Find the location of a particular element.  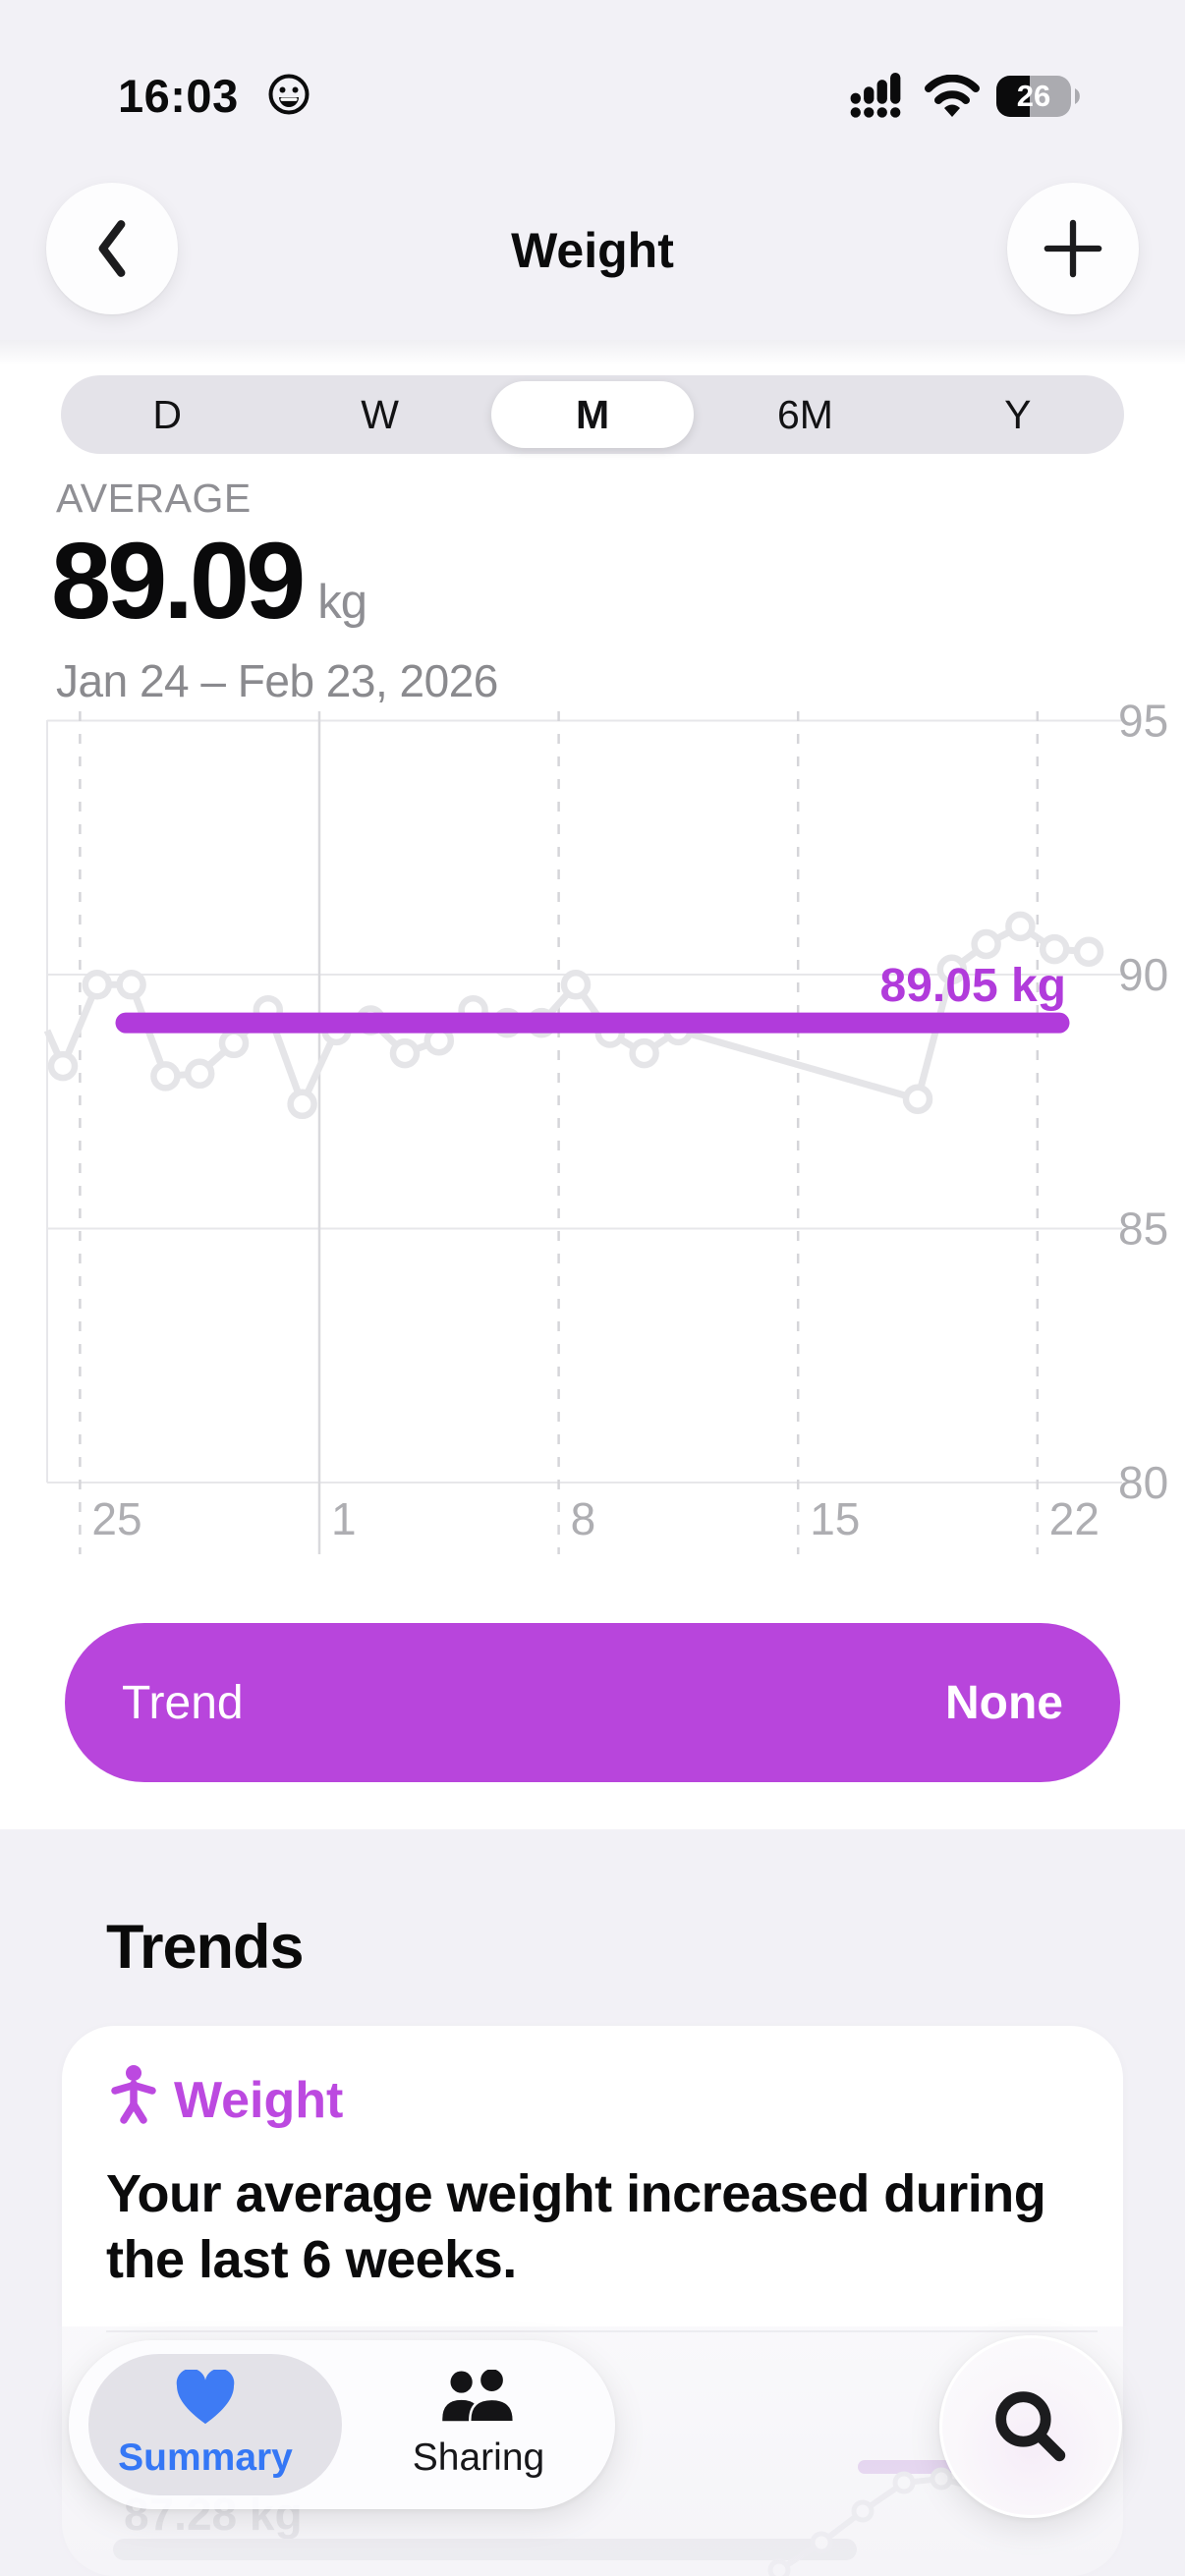

x-axis-label: 25 is located at coordinates (116, 1518).